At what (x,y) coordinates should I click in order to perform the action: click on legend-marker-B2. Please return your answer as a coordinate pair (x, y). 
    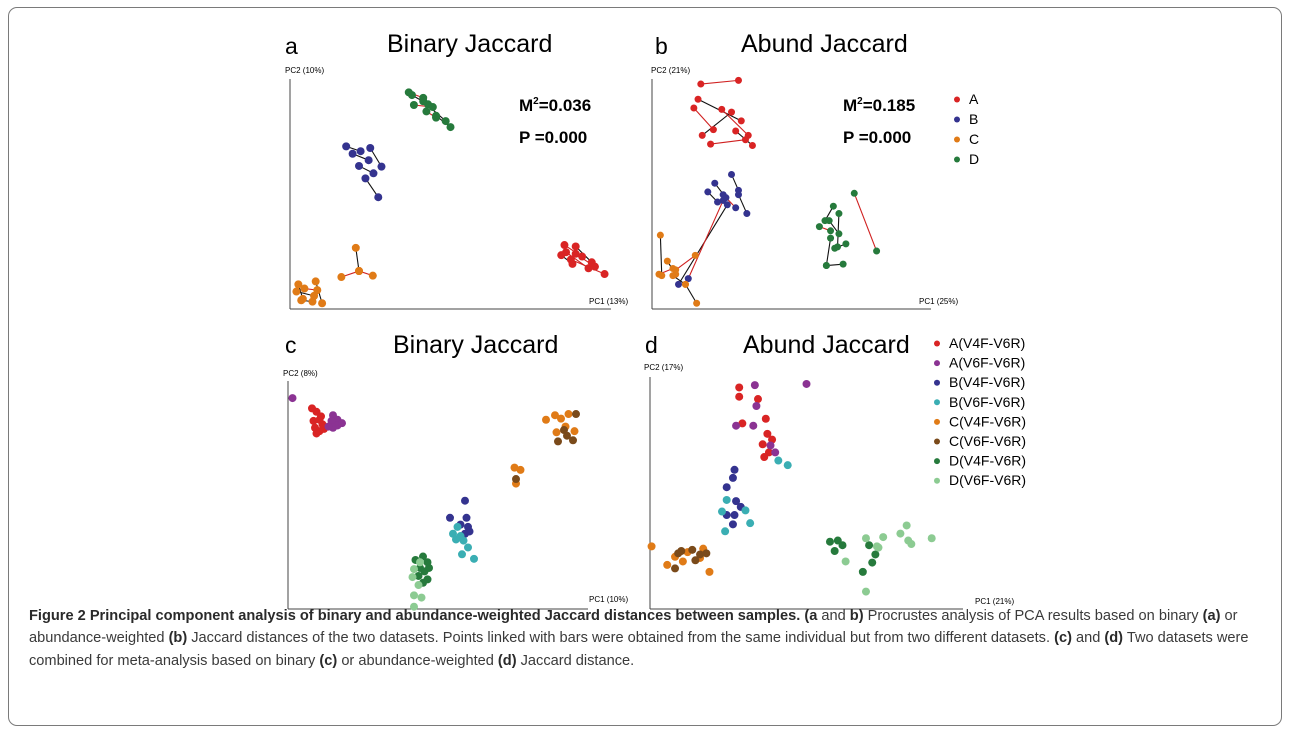
    Looking at the image, I should click on (937, 402).